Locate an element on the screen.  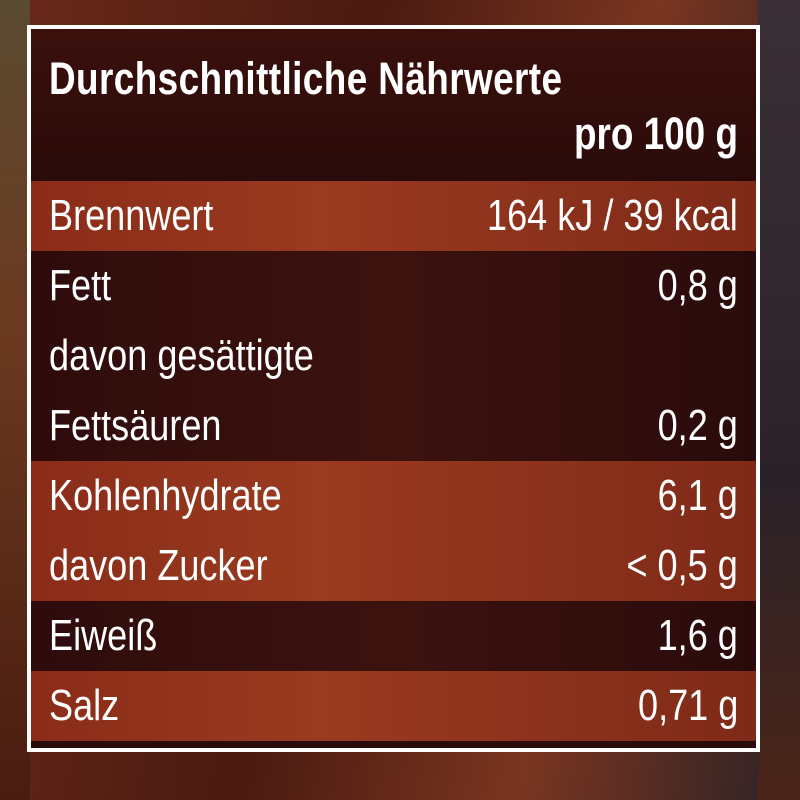
background-left is located at coordinates (15, 400).